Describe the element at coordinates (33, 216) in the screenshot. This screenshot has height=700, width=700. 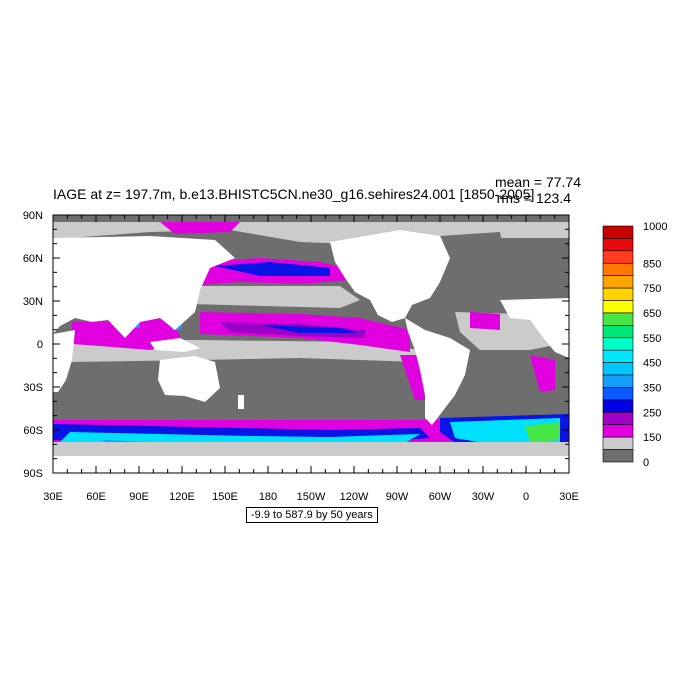
I see `lat-tick-label: 90N` at that location.